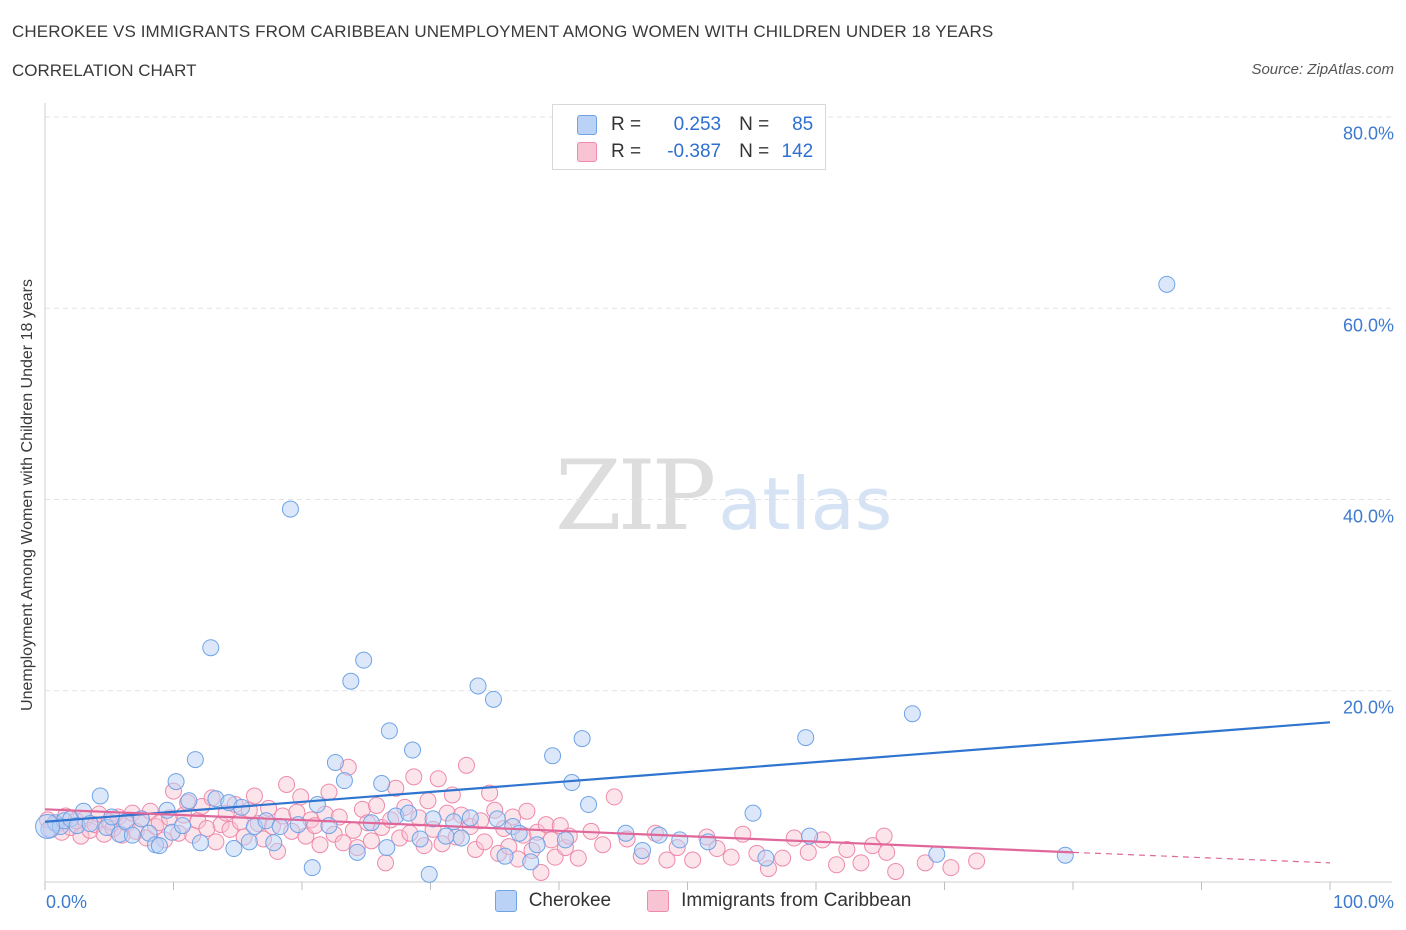 Image resolution: width=1406 pixels, height=930 pixels. What do you see at coordinates (1368, 707) in the screenshot?
I see `y-tick-label: 20.0%` at bounding box center [1368, 707].